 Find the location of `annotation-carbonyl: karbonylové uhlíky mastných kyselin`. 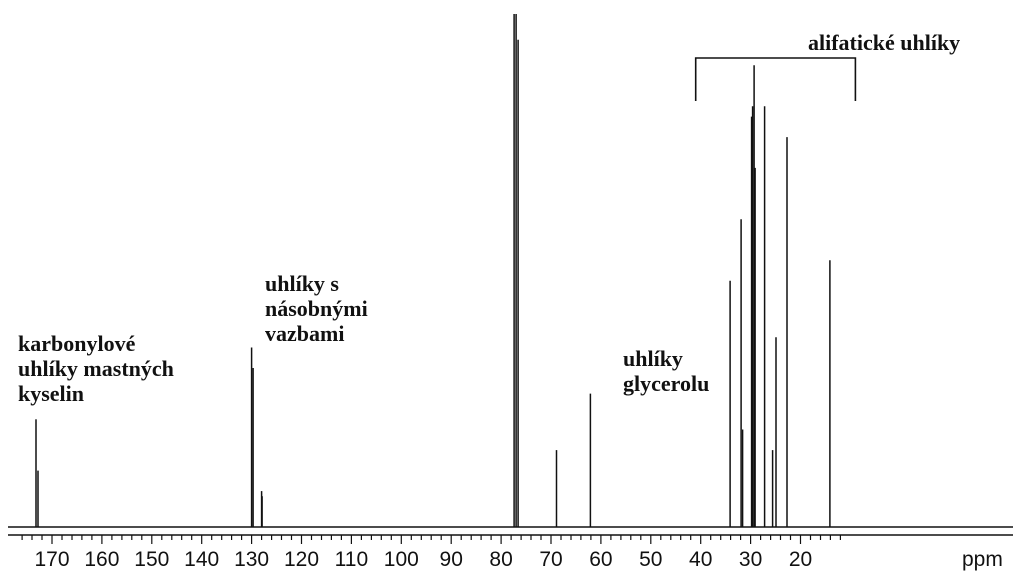

annotation-carbonyl: karbonylové uhlíky mastných kyselin is located at coordinates (96, 368).